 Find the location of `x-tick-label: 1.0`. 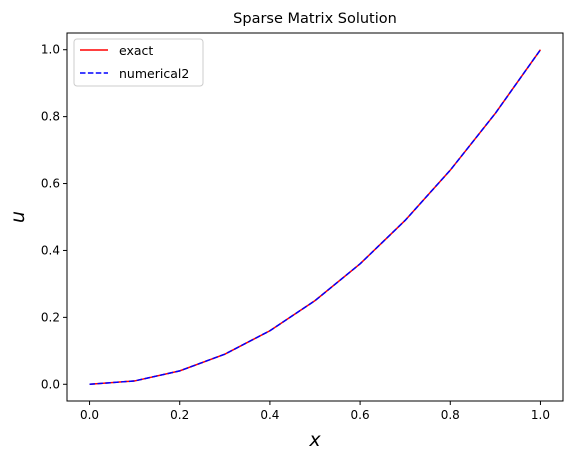

x-tick-label: 1.0 is located at coordinates (540, 415).